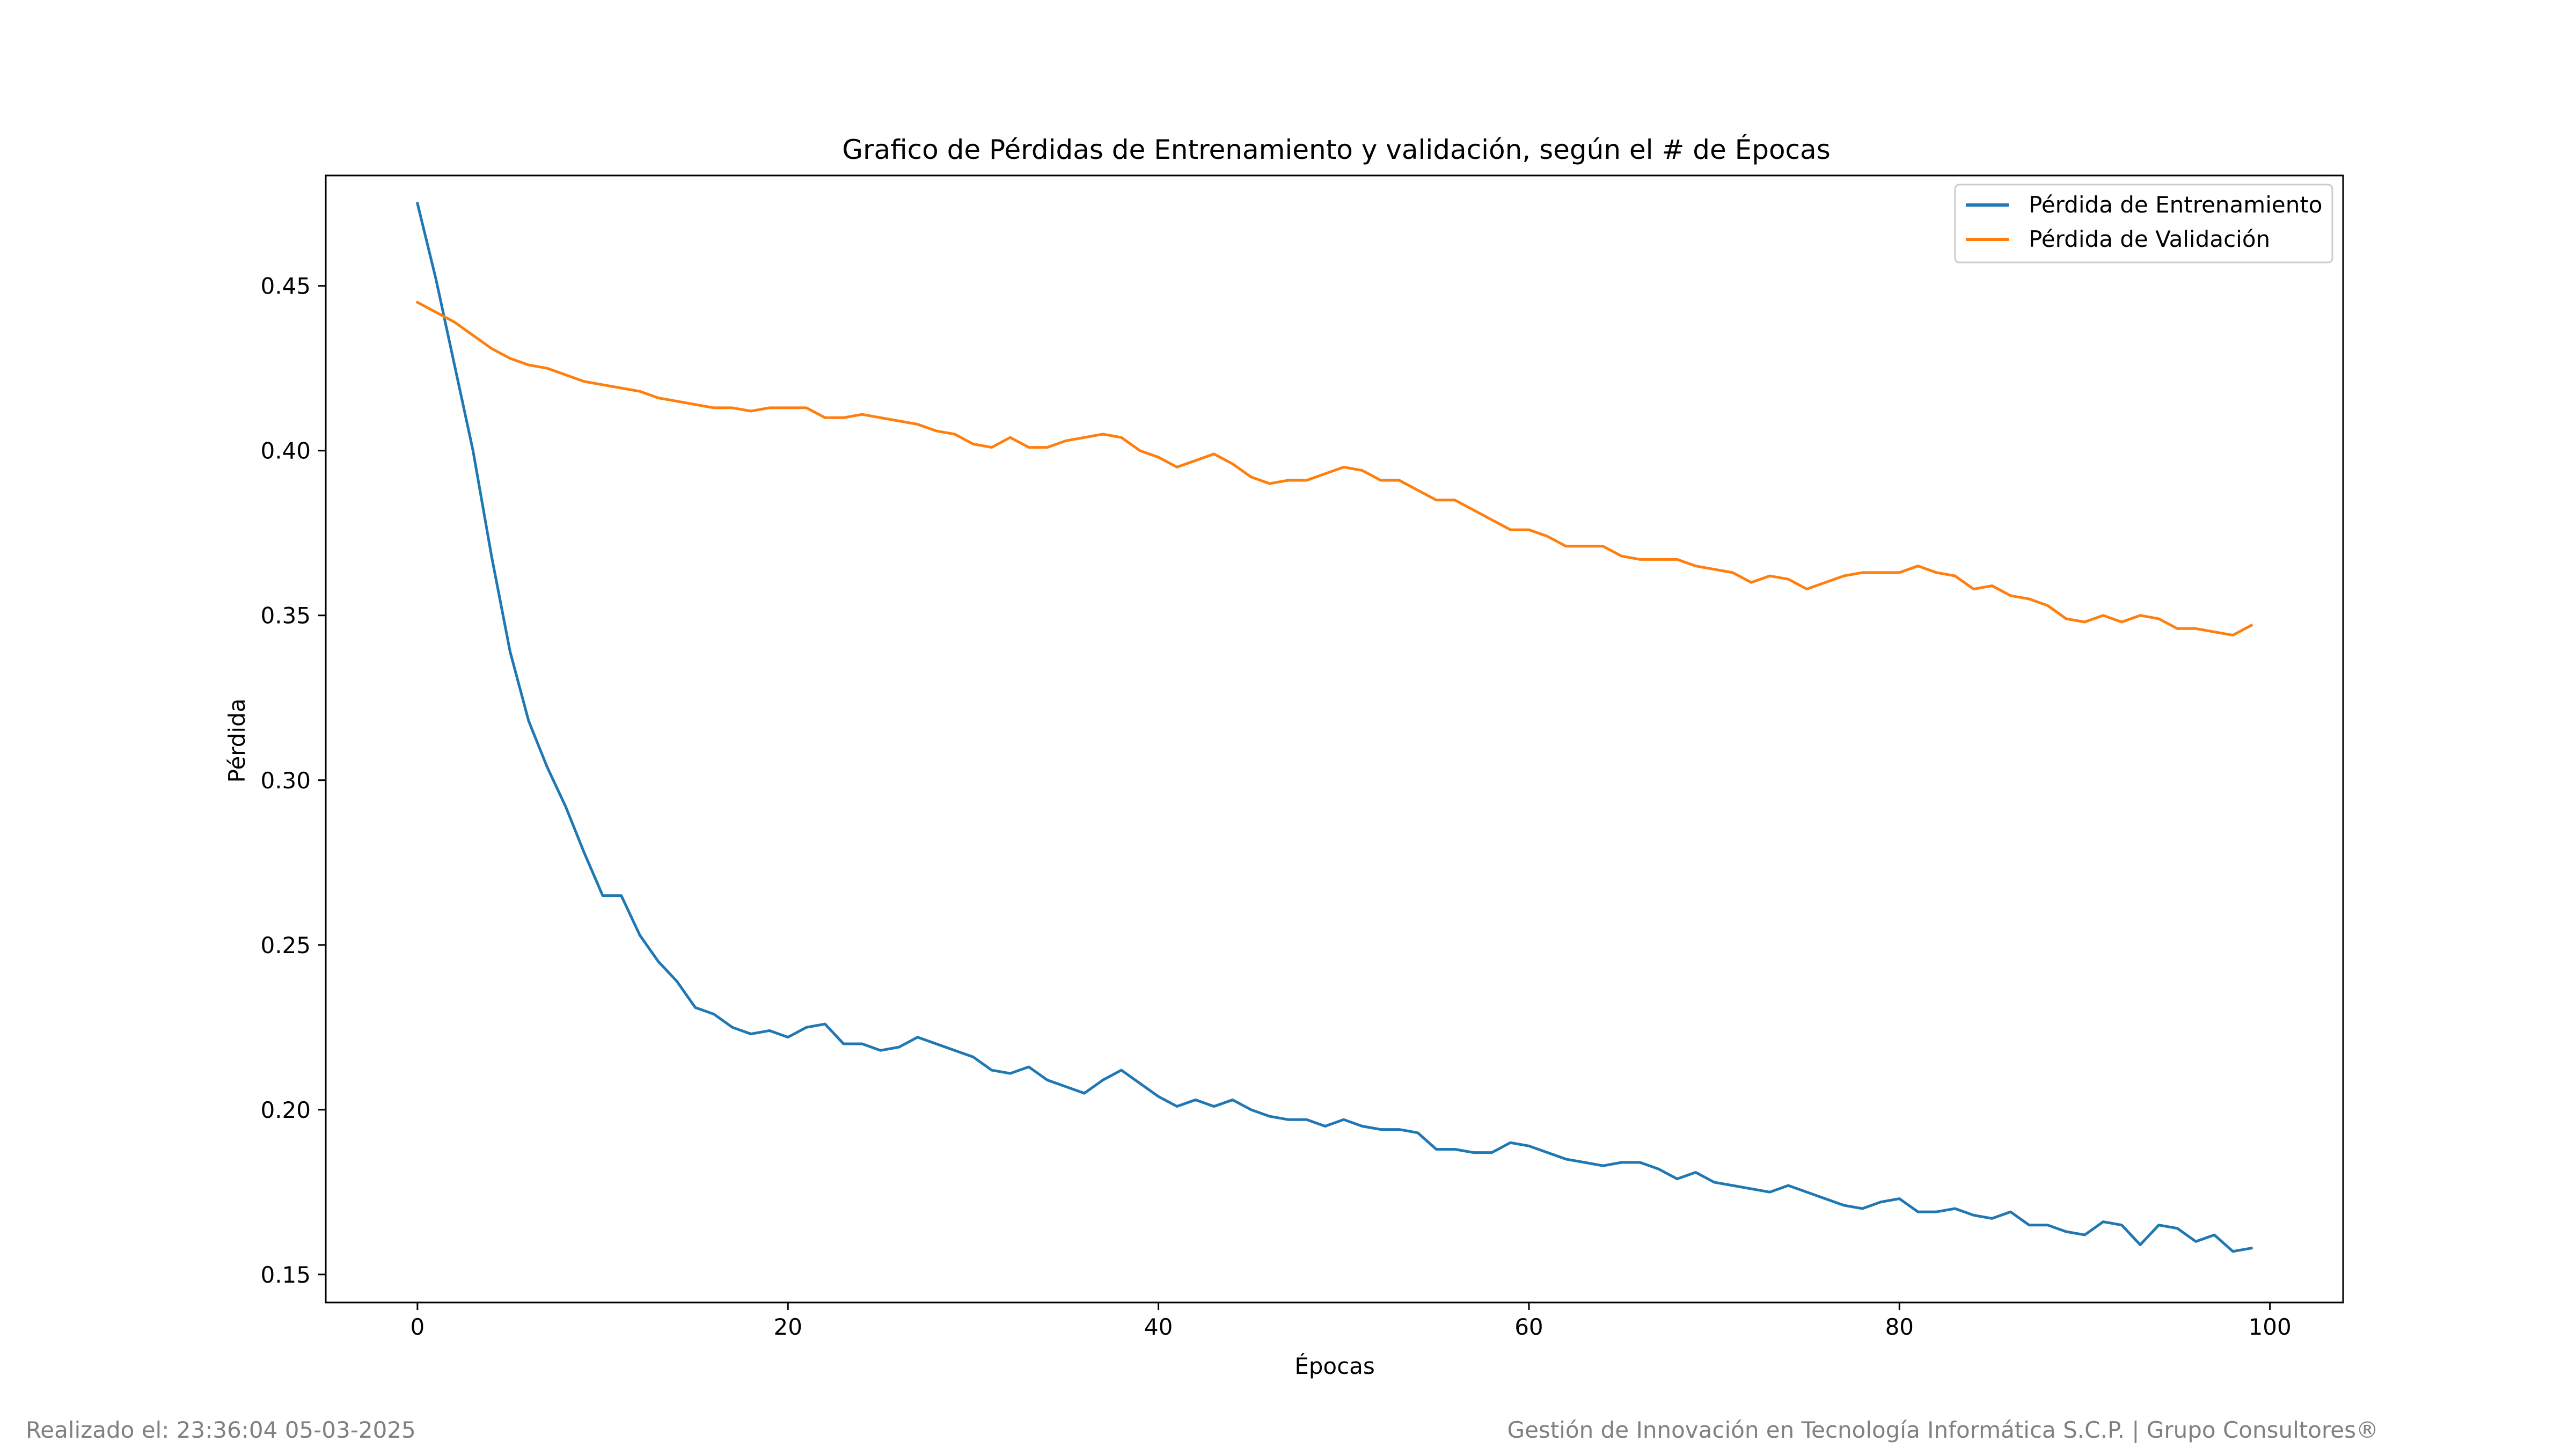  I want to click on y-tick-label: 0.25, so click(285, 945).